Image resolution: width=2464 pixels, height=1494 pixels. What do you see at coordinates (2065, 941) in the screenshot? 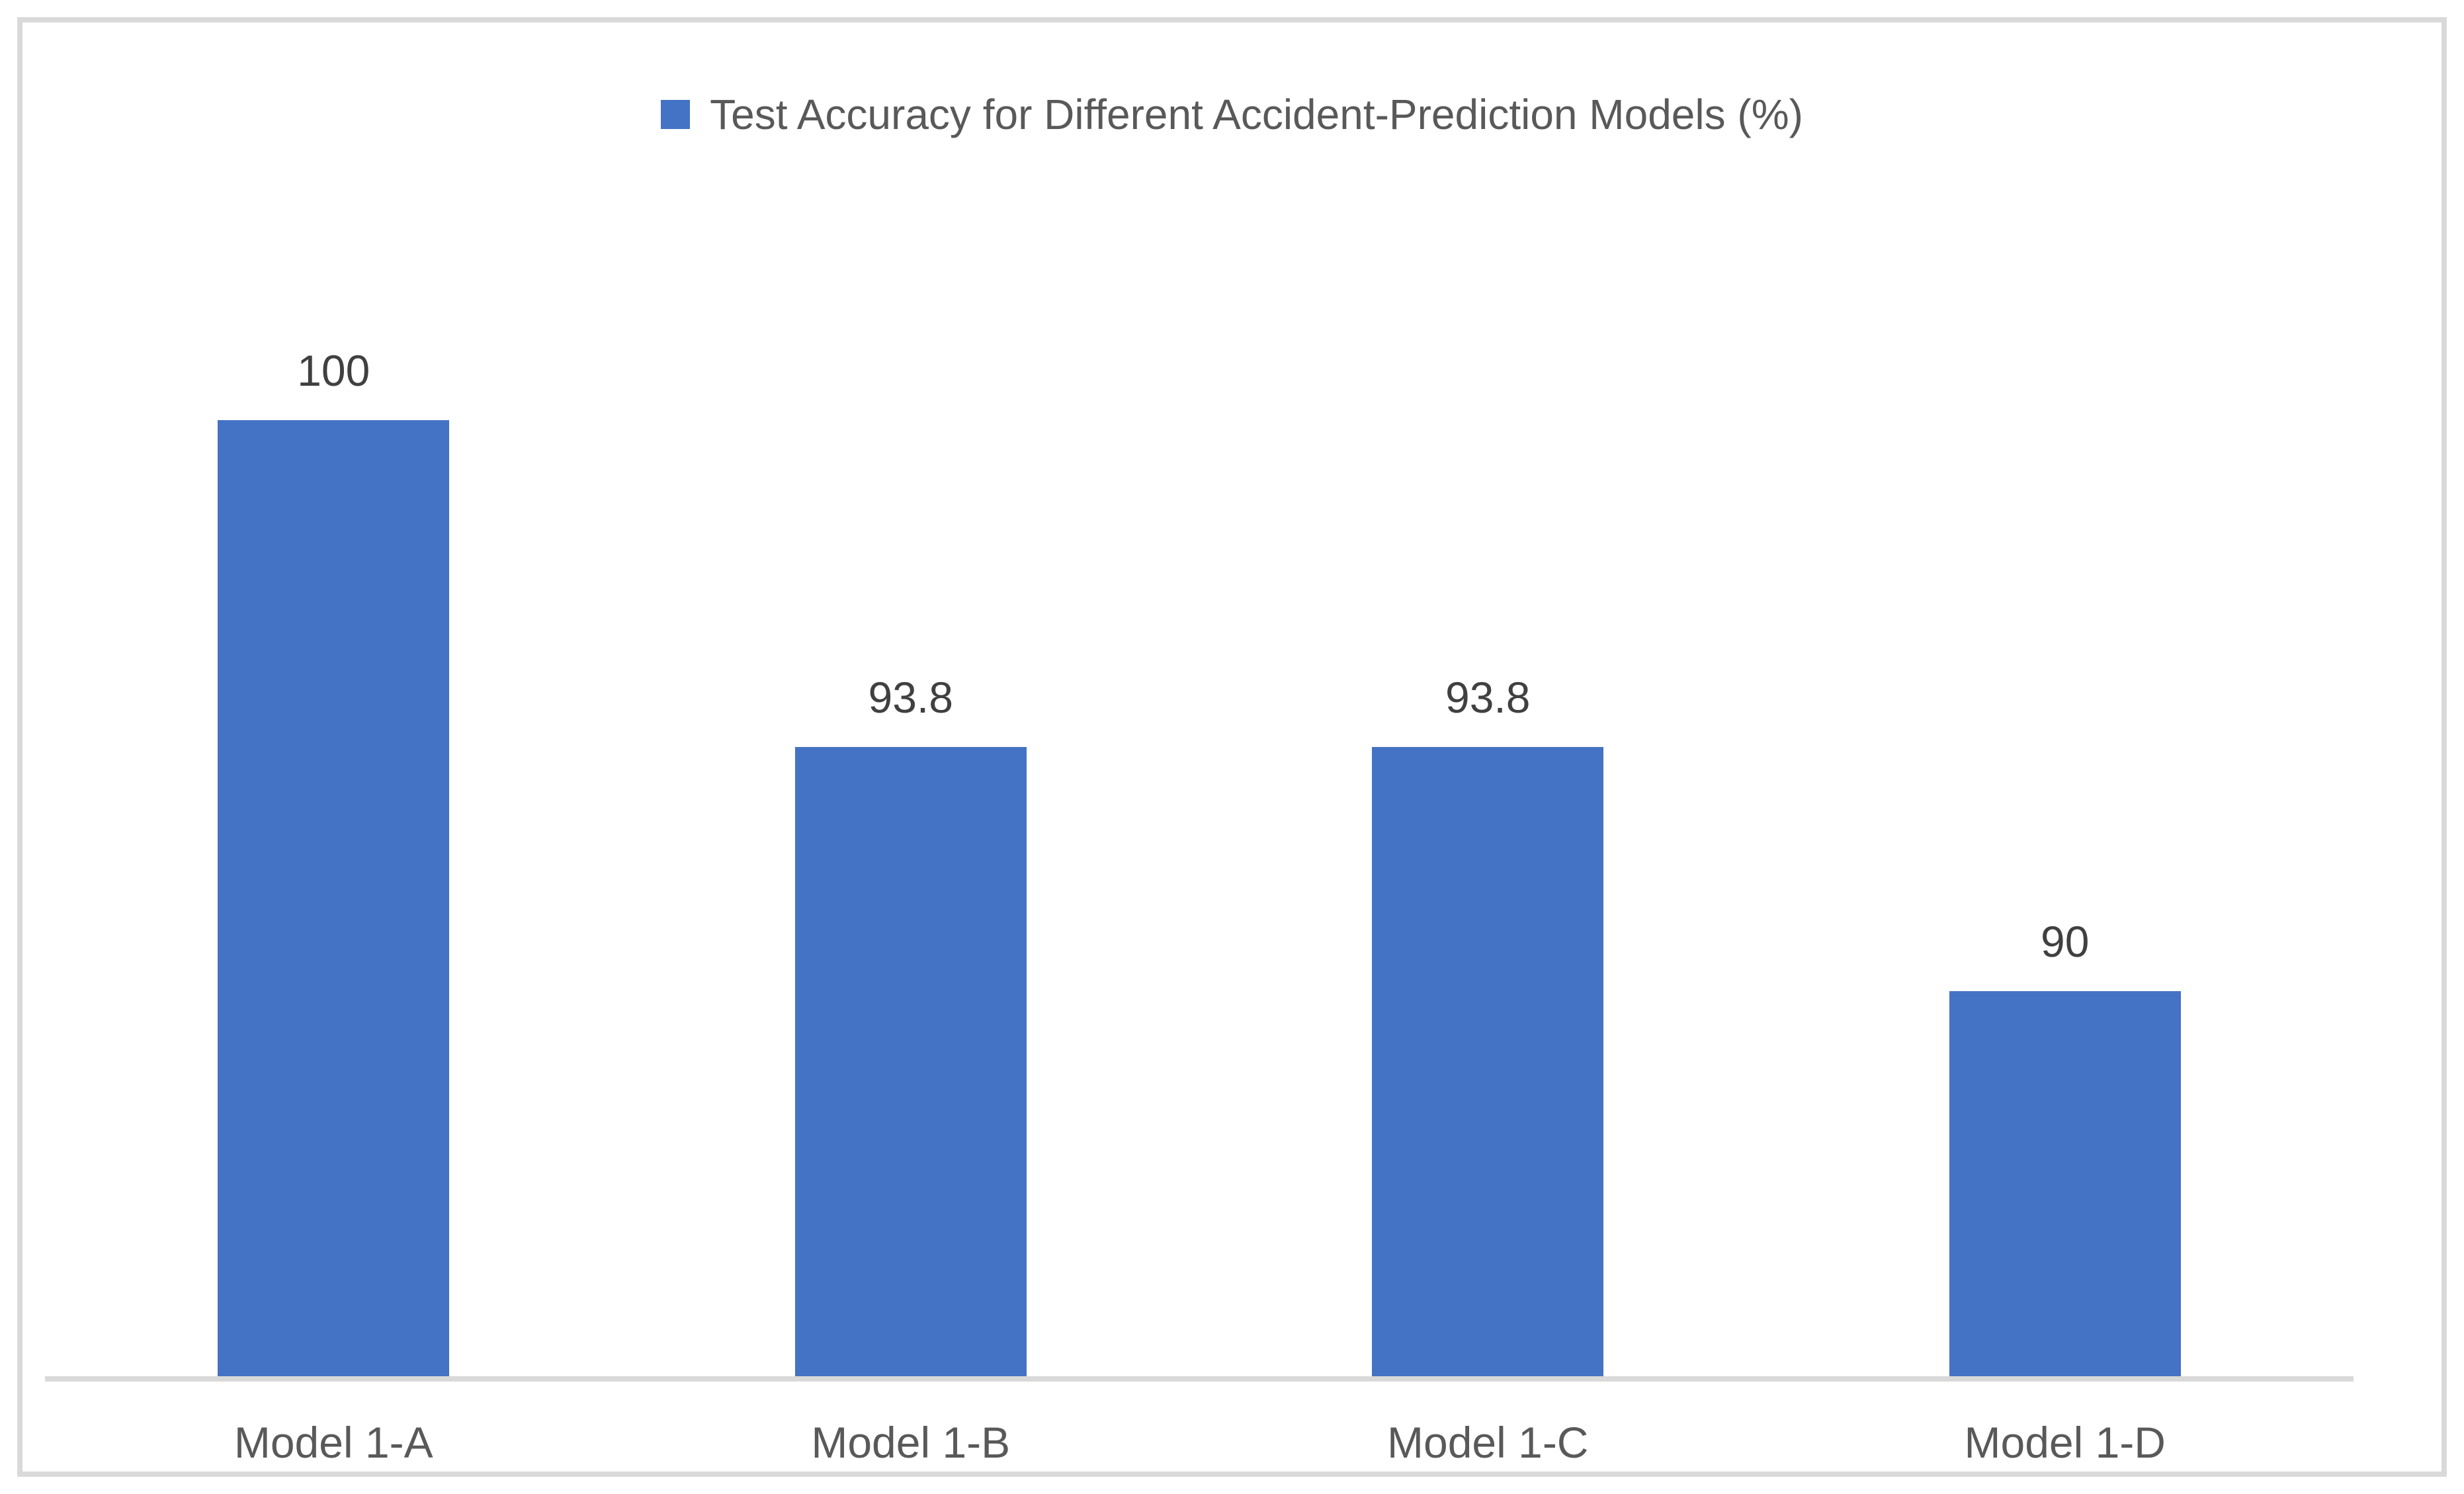
I see `bar-value-label: 90` at bounding box center [2065, 941].